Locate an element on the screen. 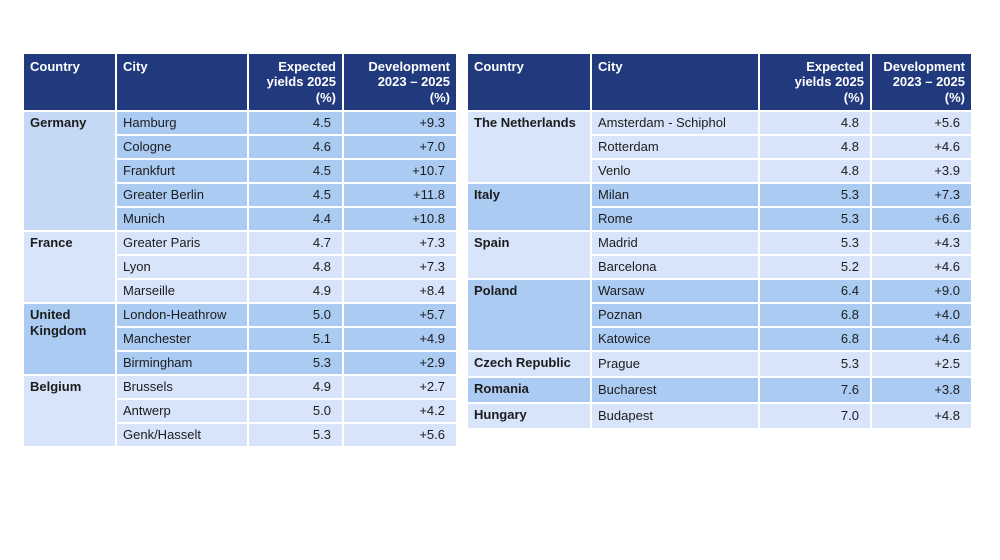  table-row: France Greater Paris 4.7 +7.3 is located at coordinates (240, 267).